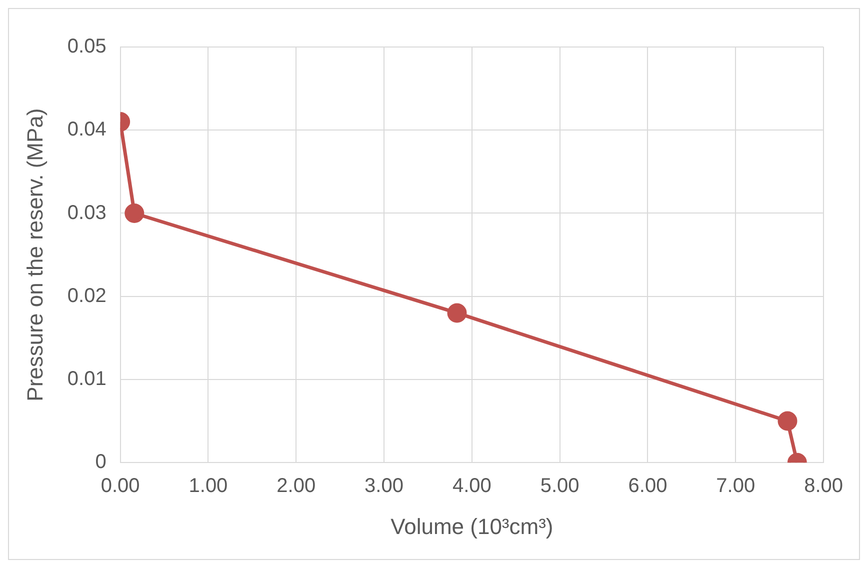 The height and width of the screenshot is (564, 862). Describe the element at coordinates (560, 486) in the screenshot. I see `x-tick-label: 5.00` at that location.